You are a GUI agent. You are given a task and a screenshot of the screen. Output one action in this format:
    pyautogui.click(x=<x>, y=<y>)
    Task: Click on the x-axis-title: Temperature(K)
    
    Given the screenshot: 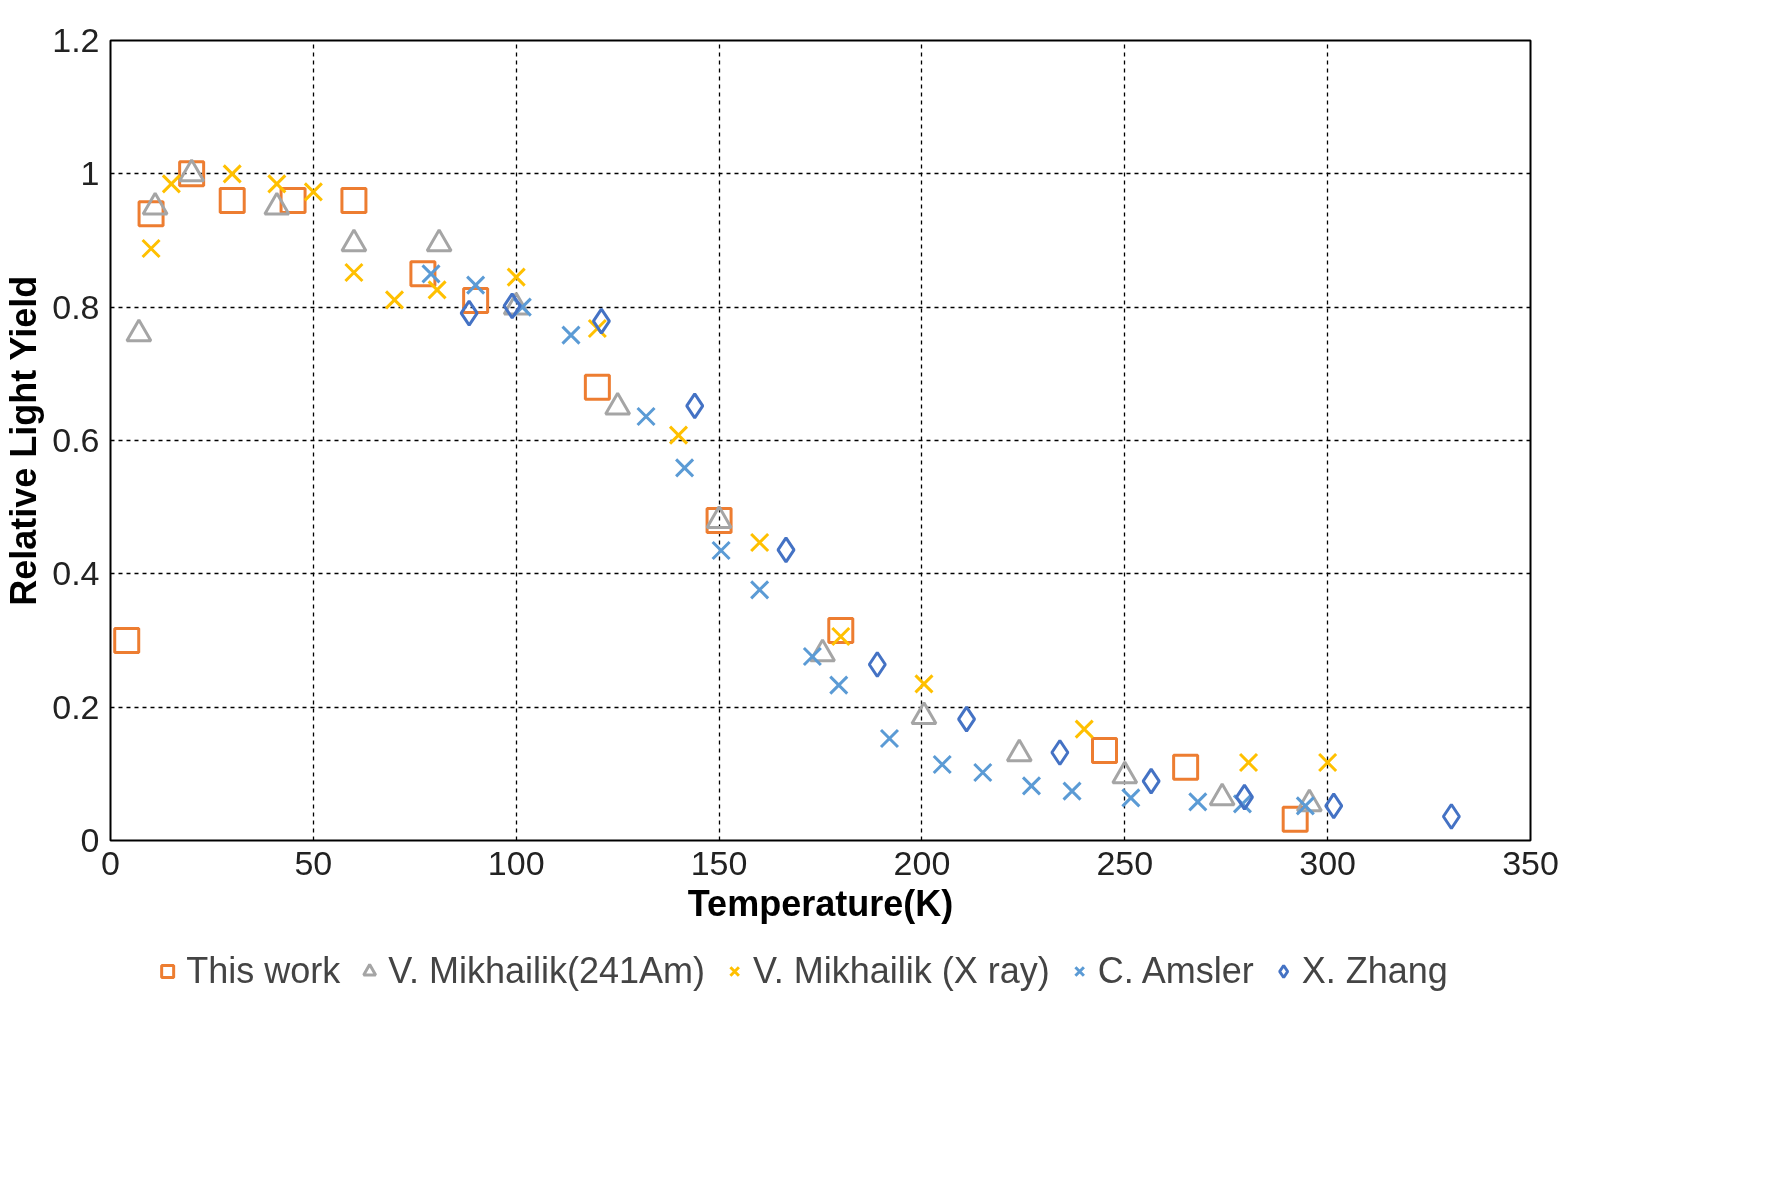 What is the action you would take?
    pyautogui.click(x=820, y=903)
    